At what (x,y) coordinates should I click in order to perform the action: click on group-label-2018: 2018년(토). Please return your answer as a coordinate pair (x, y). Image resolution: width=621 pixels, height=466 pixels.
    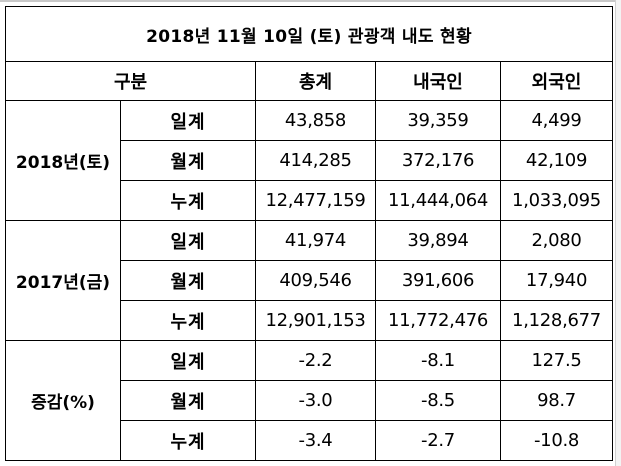
    Looking at the image, I should click on (63, 160).